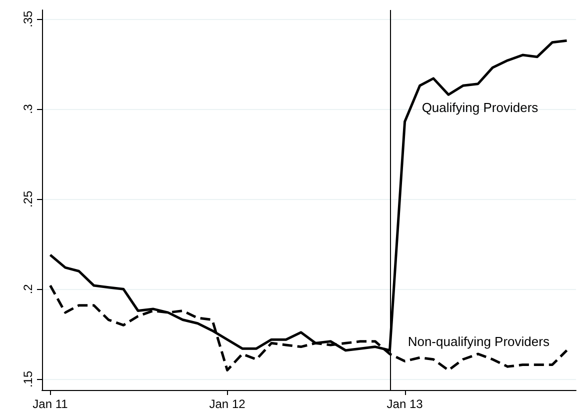  I want to click on y-tick-label: .2, so click(28, 289).